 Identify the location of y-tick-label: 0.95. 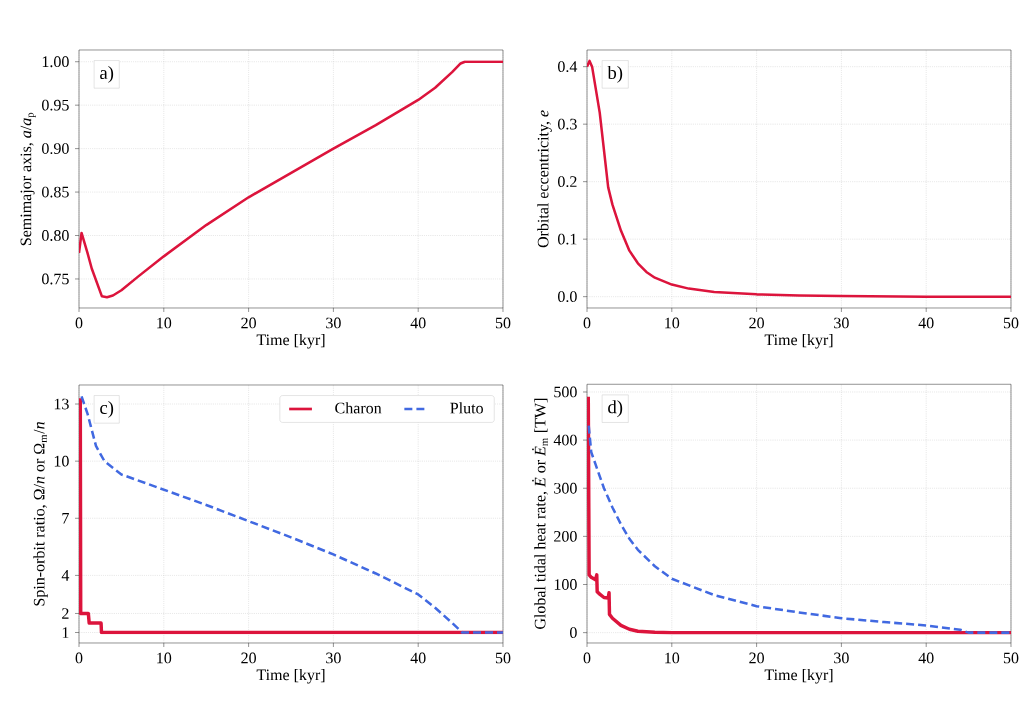
(55, 105).